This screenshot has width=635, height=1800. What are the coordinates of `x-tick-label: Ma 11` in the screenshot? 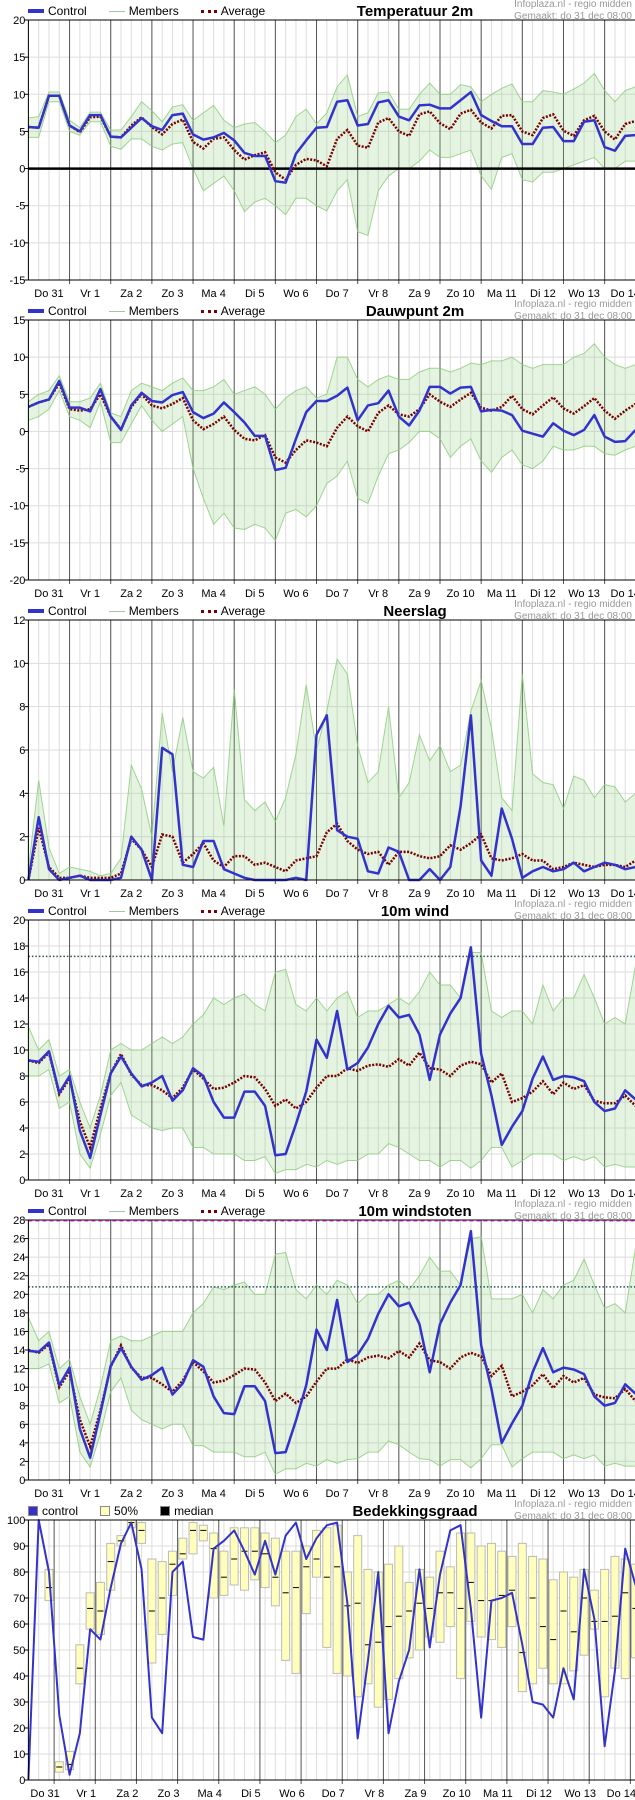 It's located at (502, 594).